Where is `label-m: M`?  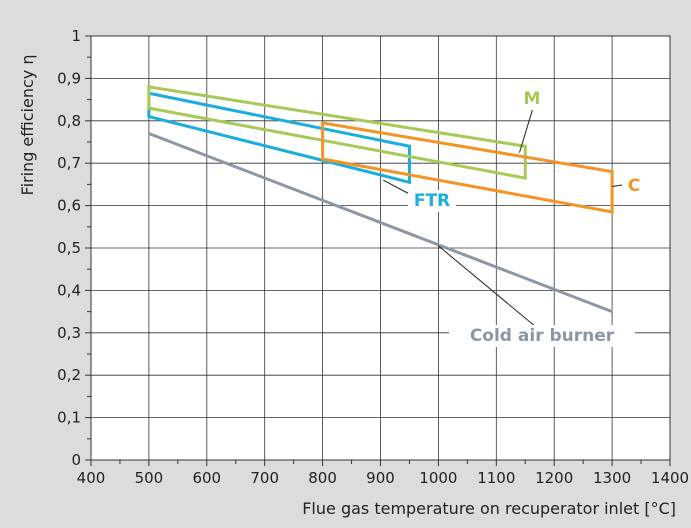 label-m: M is located at coordinates (532, 99).